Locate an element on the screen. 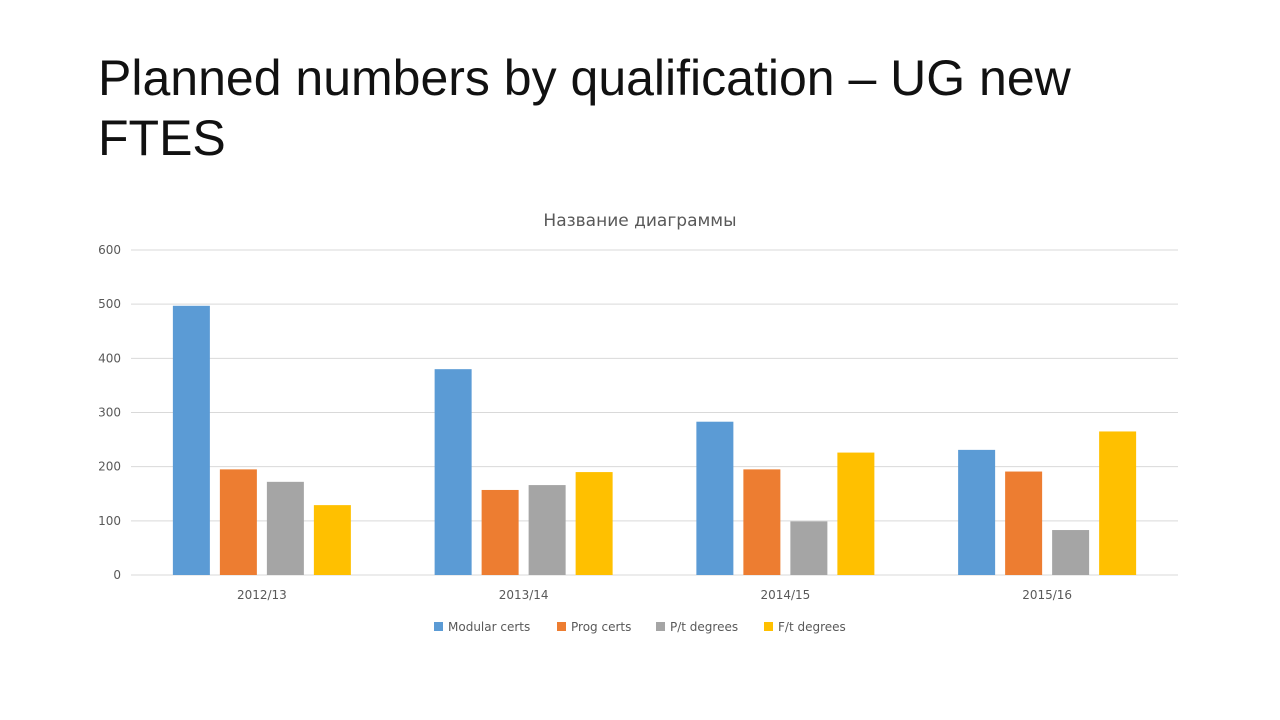  x-tick-label: 2013/14 is located at coordinates (524, 595).